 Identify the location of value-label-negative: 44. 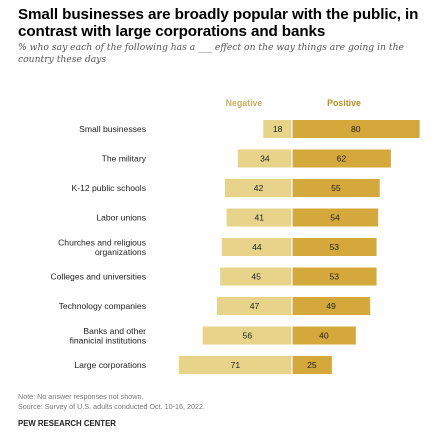
(257, 247).